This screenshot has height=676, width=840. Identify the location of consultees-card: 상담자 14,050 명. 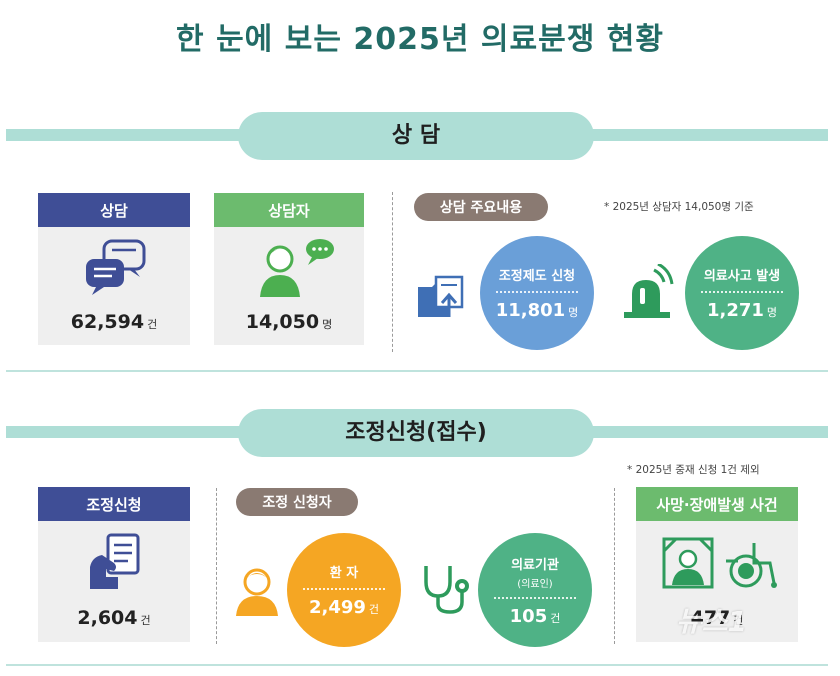
(289, 269).